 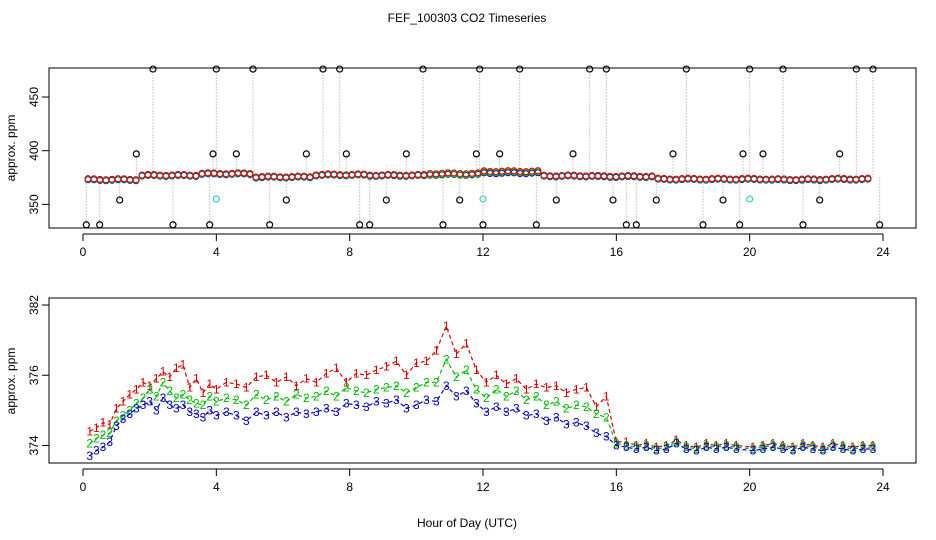 What do you see at coordinates (483, 487) in the screenshot?
I see `x-tick-label: 12` at bounding box center [483, 487].